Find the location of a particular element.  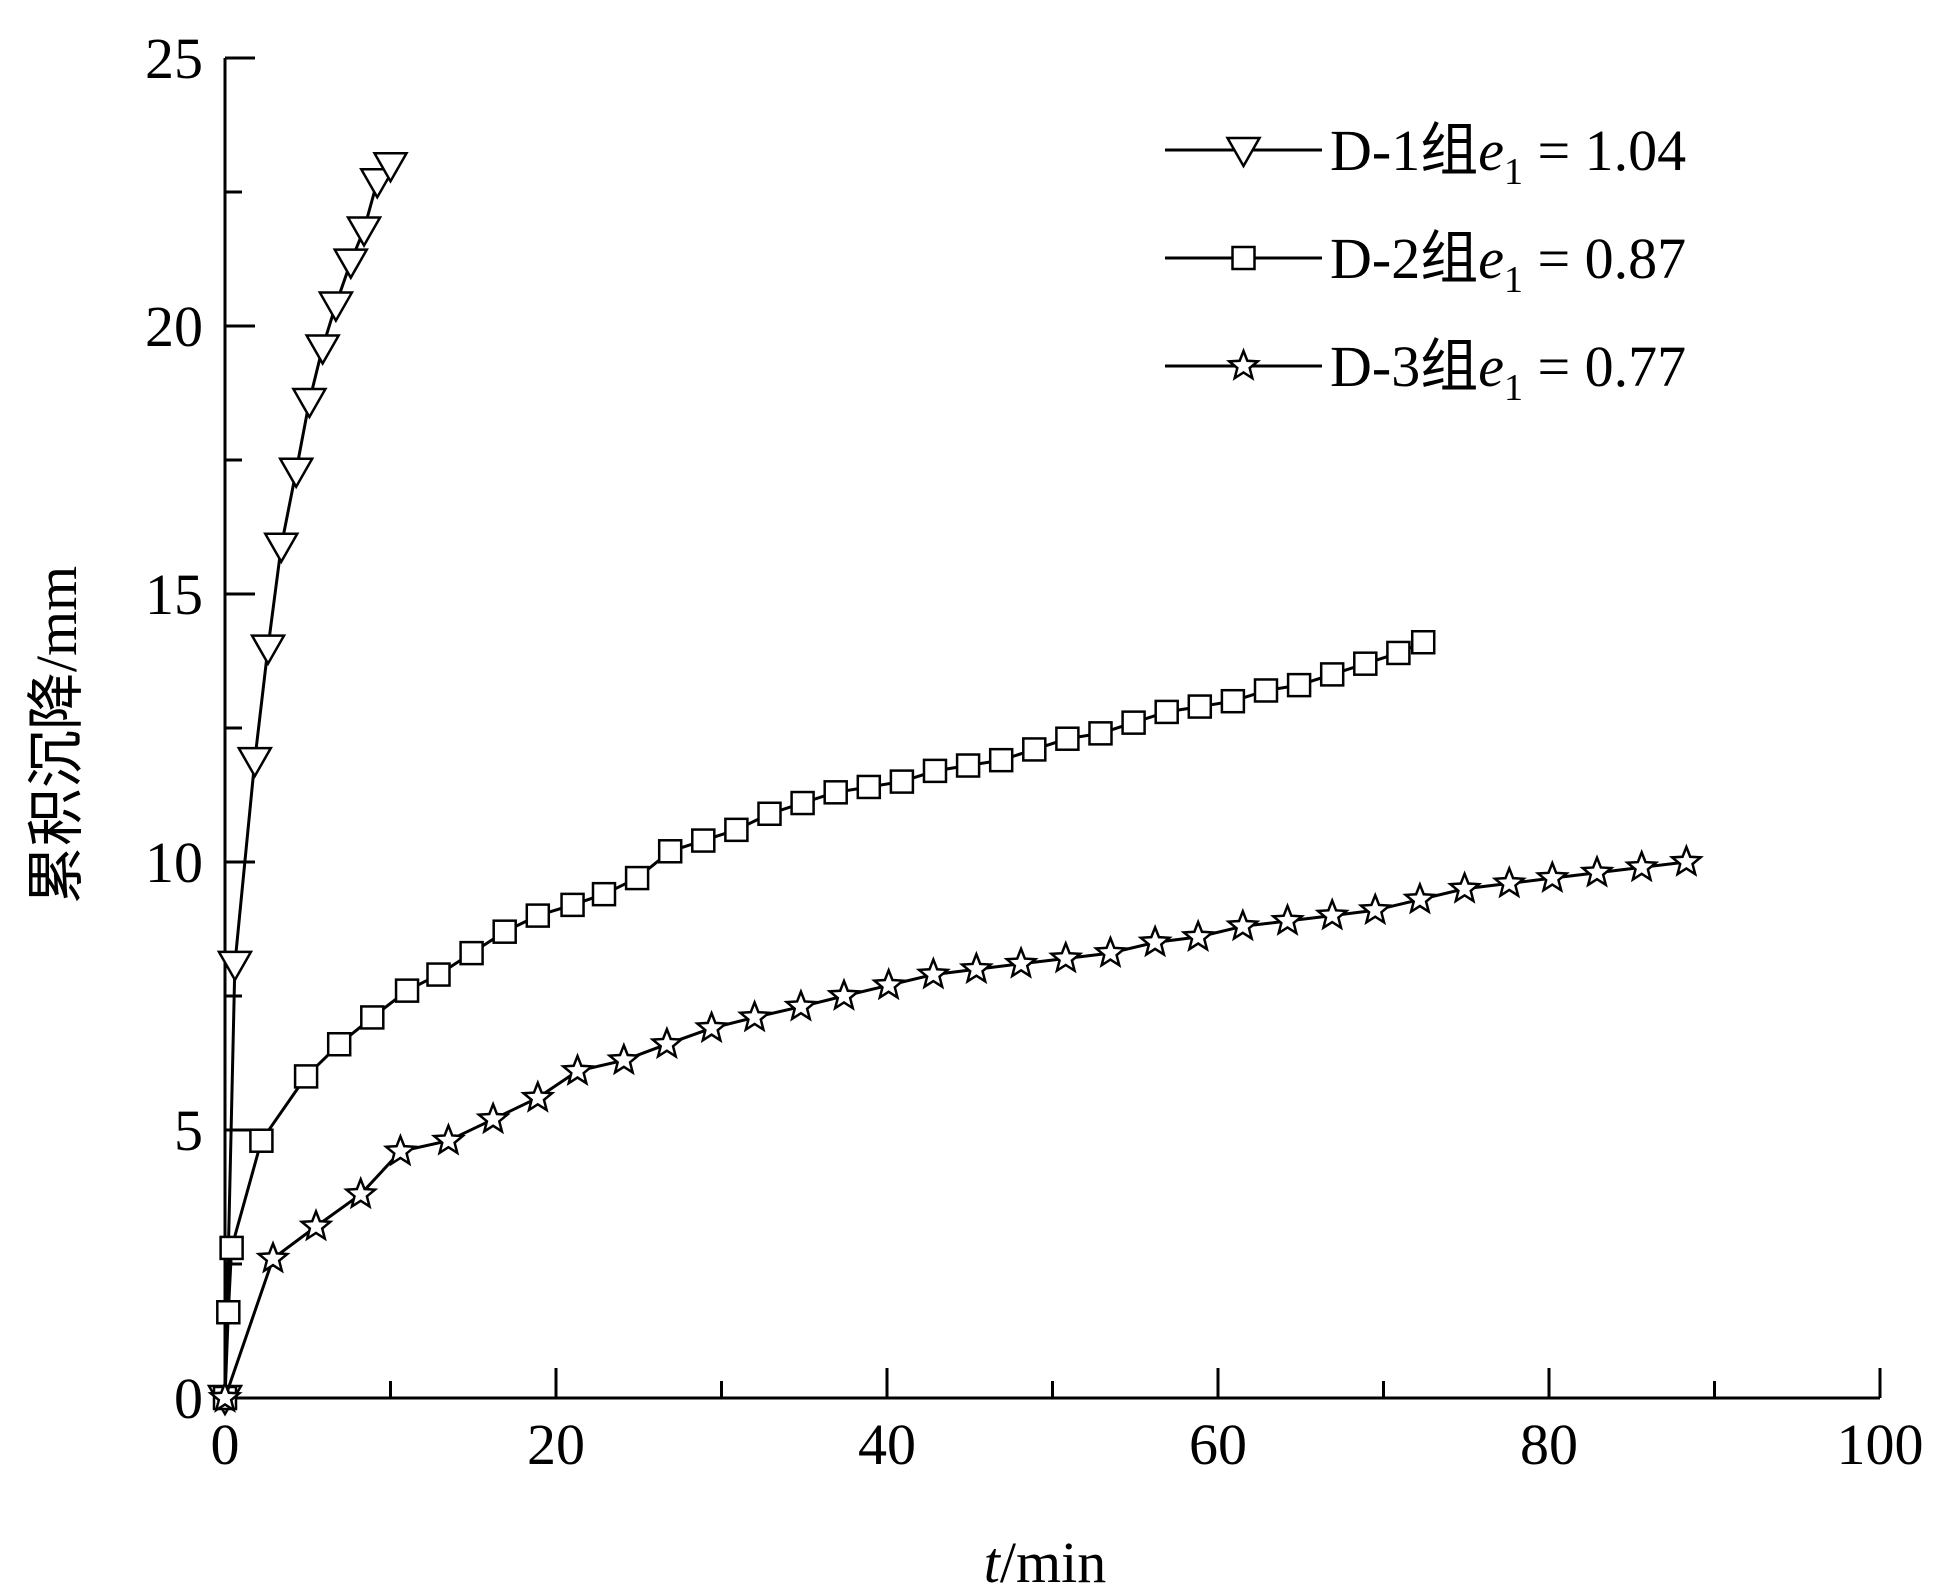

legend-label-value: = 0.77 is located at coordinates (1604, 366).